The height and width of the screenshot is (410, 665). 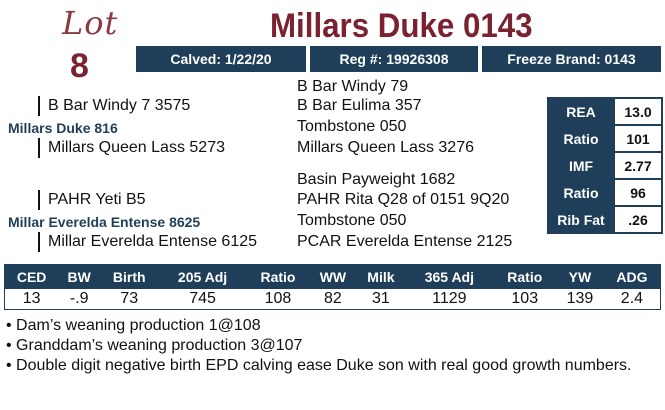 What do you see at coordinates (638, 165) in the screenshot?
I see `carcass-value: 2.77` at bounding box center [638, 165].